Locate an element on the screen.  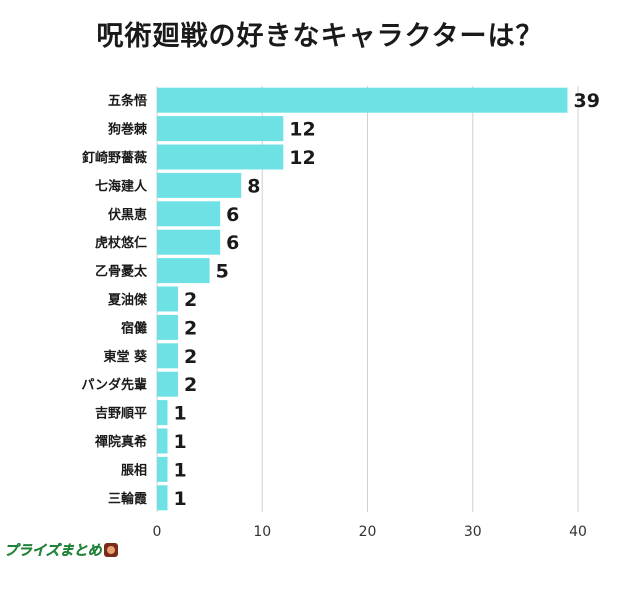
category-label: 虎杖悠仁 is located at coordinates (121, 243).